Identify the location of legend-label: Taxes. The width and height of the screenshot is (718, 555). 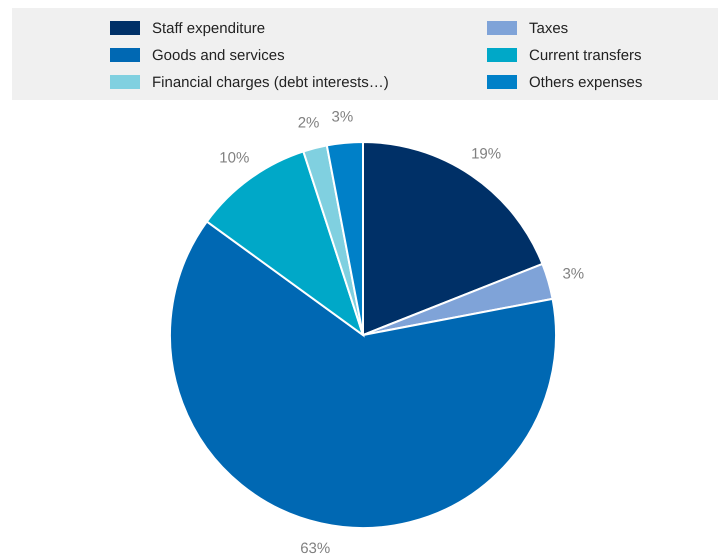
(548, 28).